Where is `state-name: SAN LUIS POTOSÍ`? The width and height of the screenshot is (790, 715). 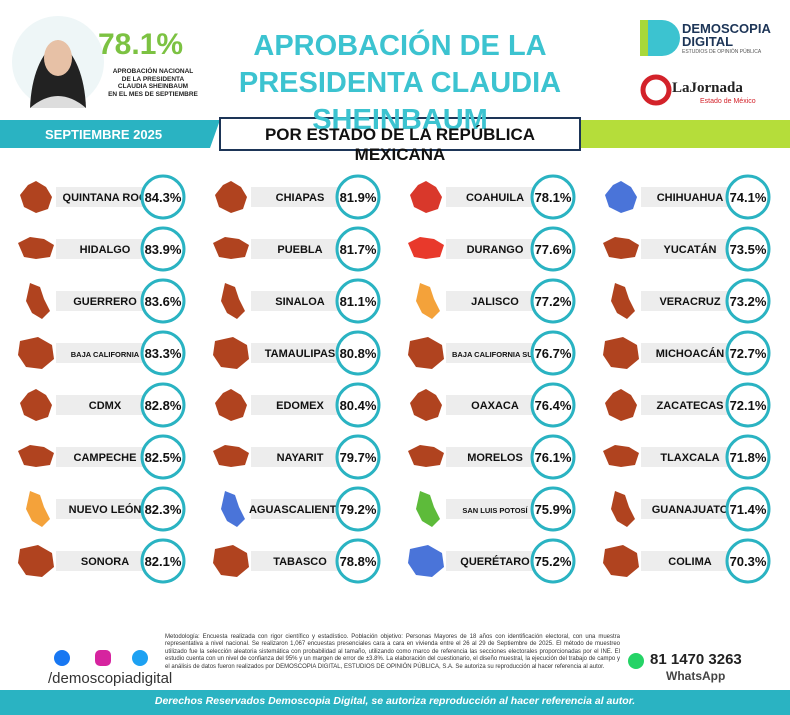 state-name: SAN LUIS POTOSÍ is located at coordinates (495, 510).